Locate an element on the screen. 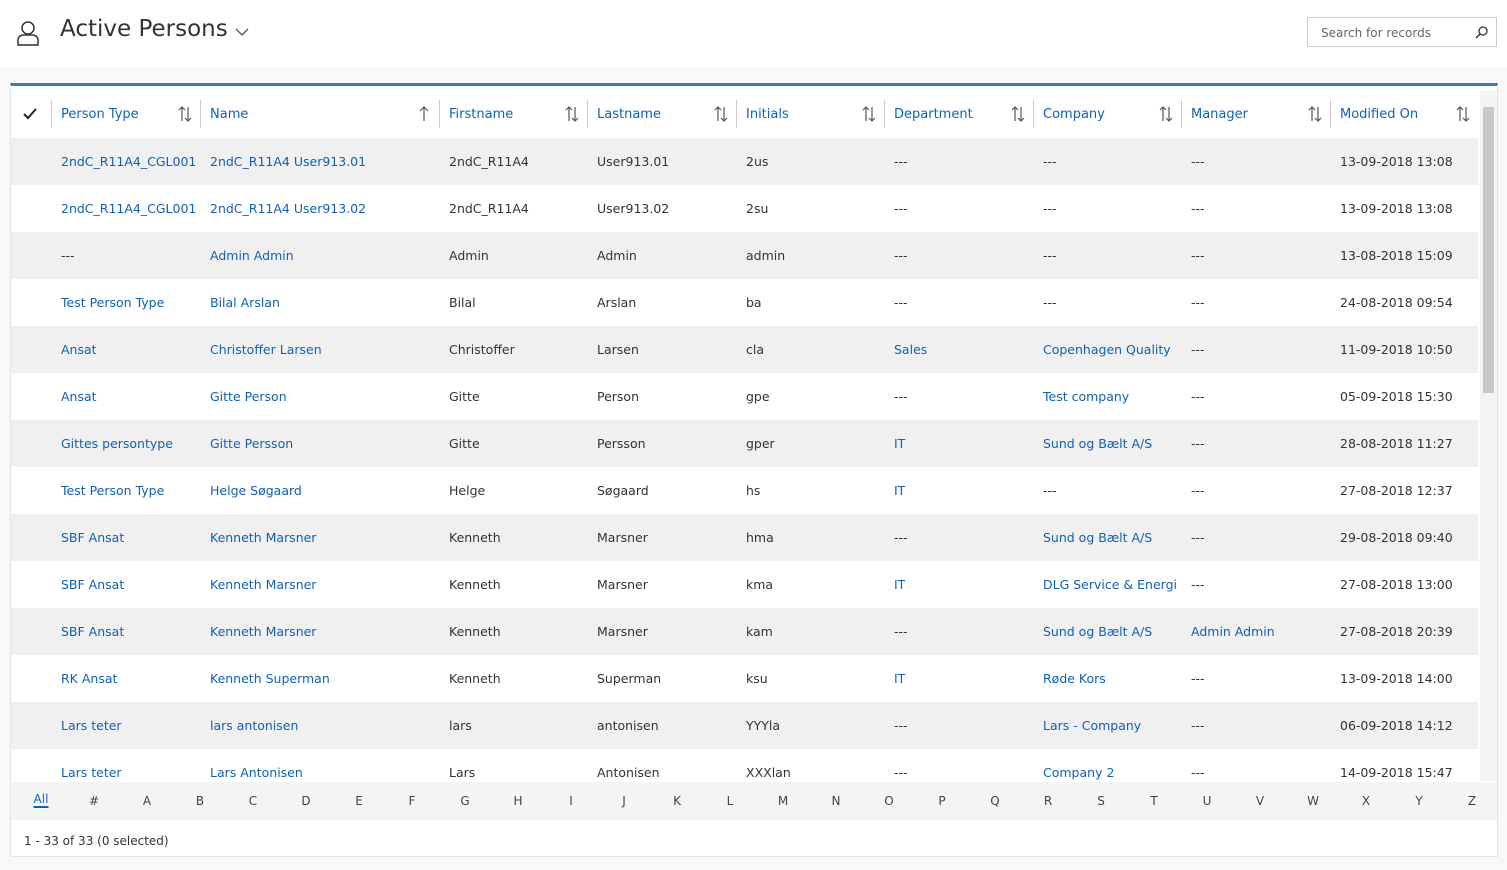 This screenshot has height=870, width=1507. cell: Christoffer Larsen is located at coordinates (266, 349).